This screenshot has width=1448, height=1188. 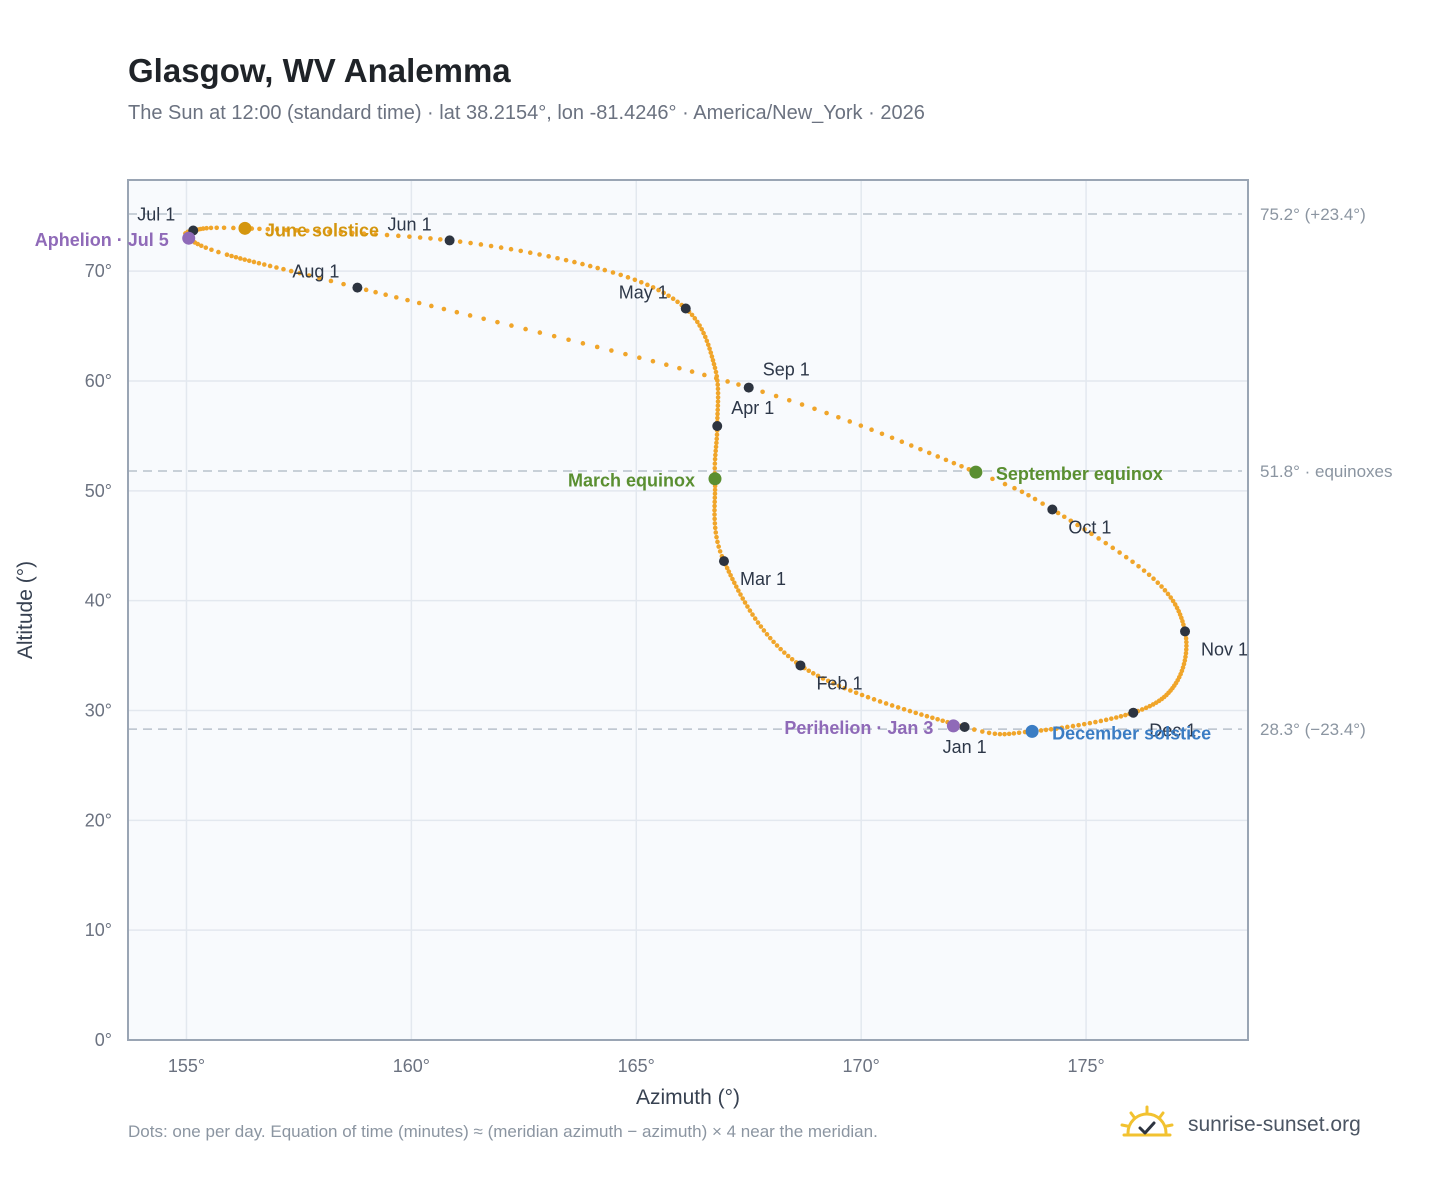 What do you see at coordinates (186, 1066) in the screenshot?
I see `x-tick-label: 155°` at bounding box center [186, 1066].